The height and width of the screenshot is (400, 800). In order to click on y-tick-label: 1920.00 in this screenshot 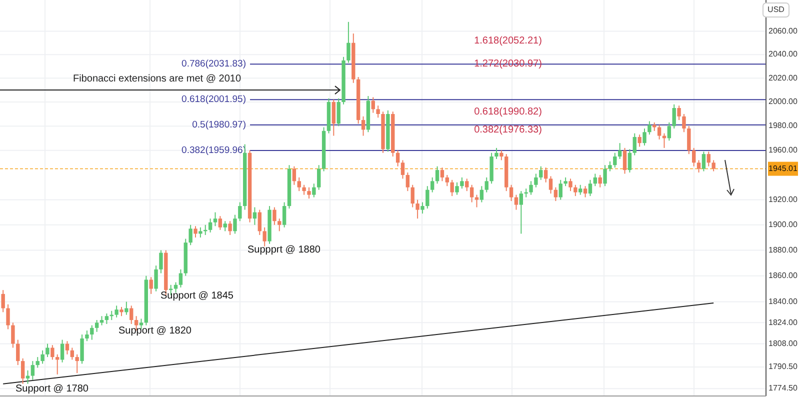, I will do `click(783, 199)`.